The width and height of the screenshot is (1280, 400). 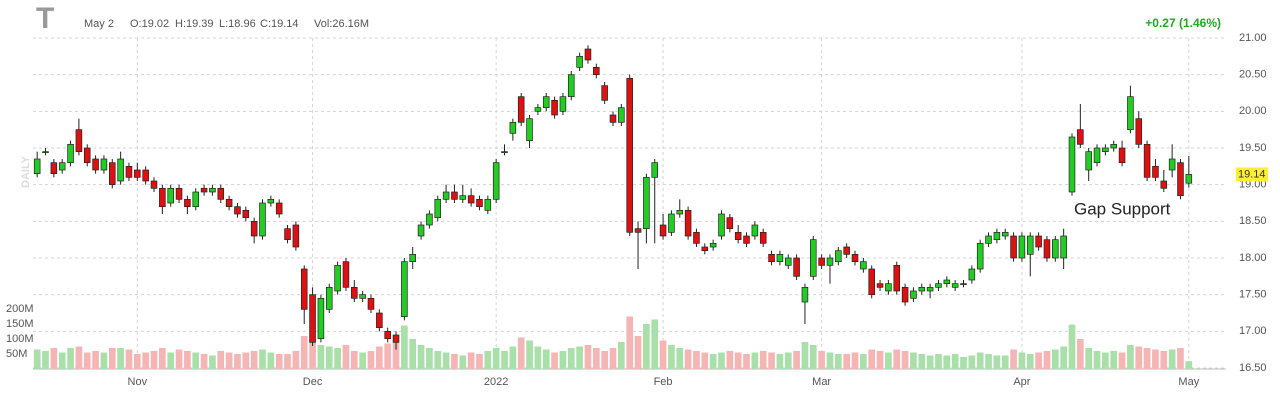 I want to click on date: May 2, so click(x=99, y=24).